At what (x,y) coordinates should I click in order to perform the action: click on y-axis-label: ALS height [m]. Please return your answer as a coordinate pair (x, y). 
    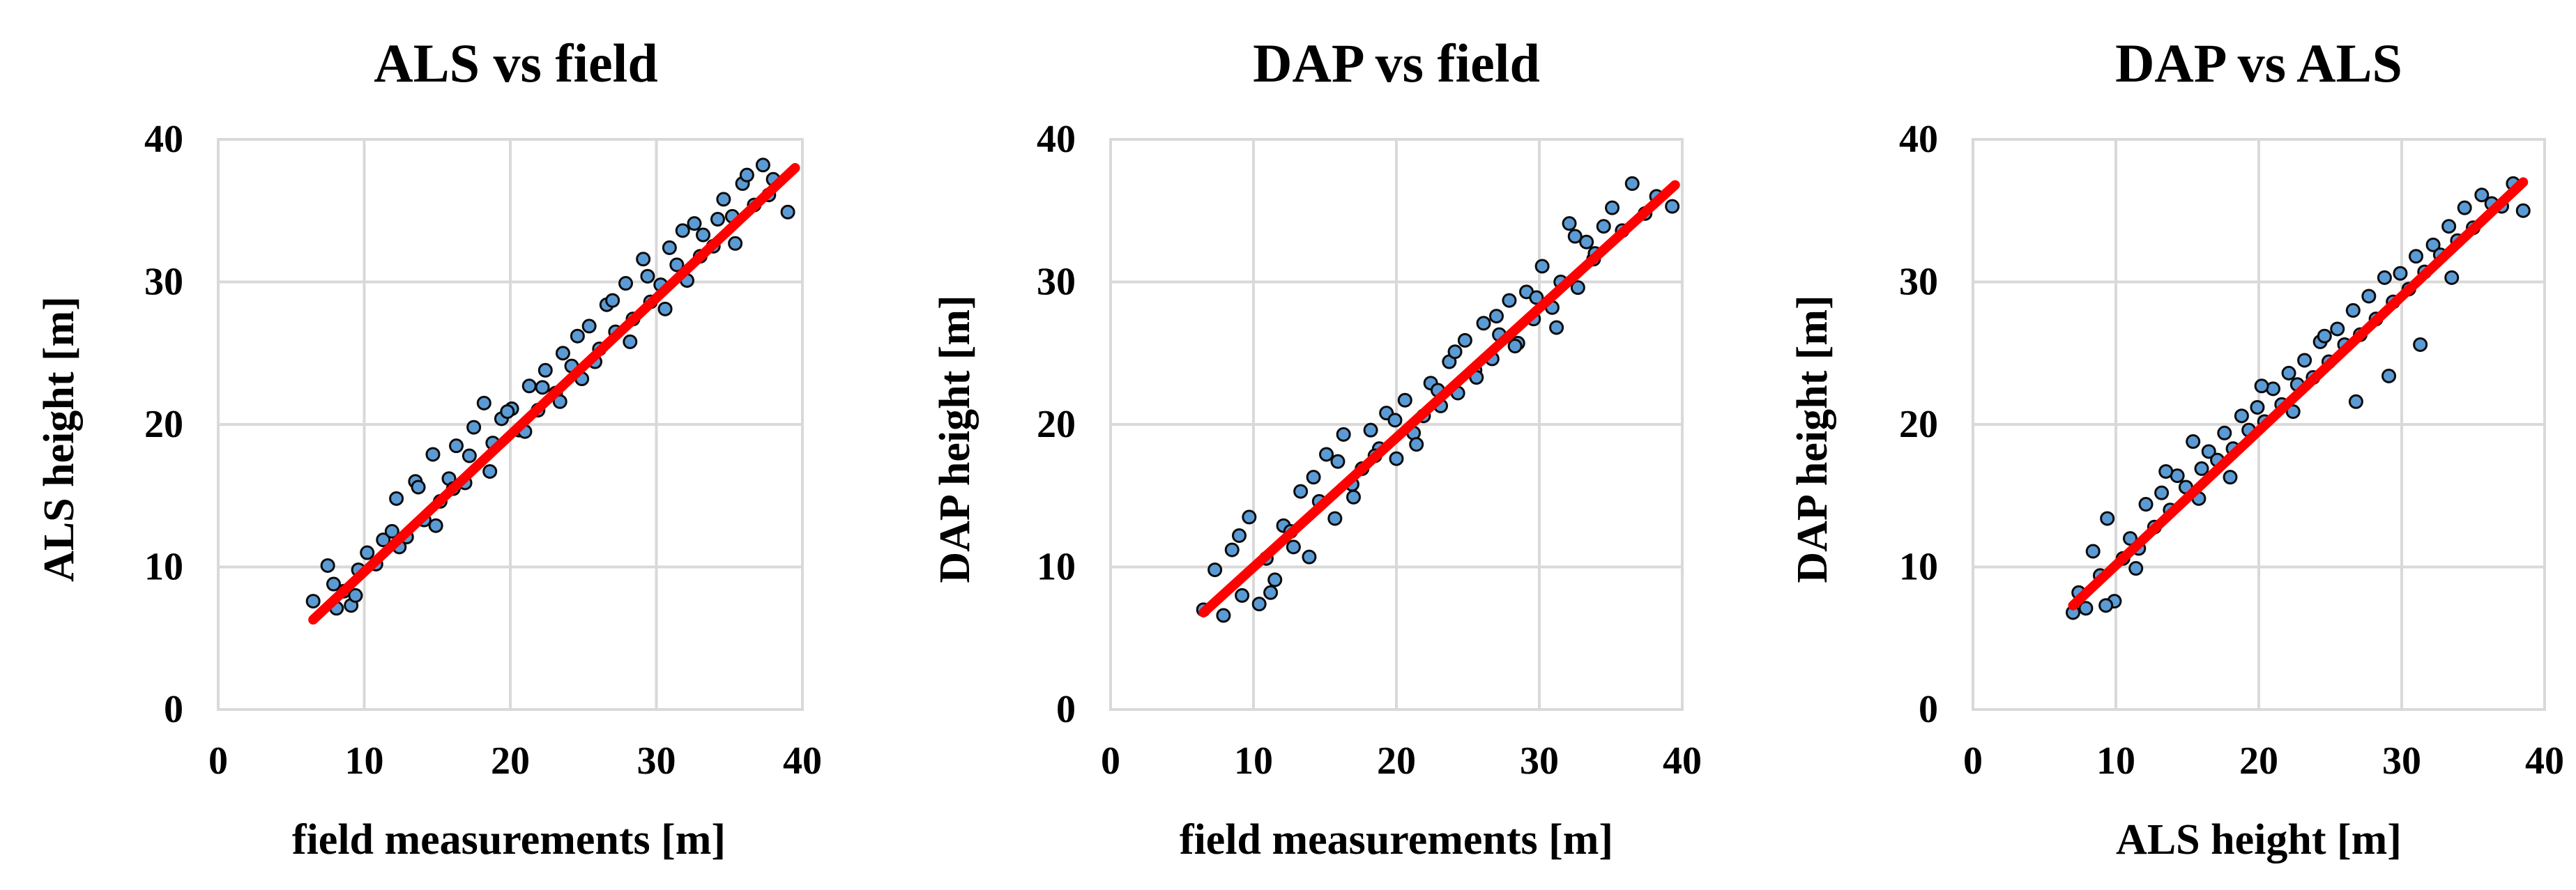
    Looking at the image, I should click on (59, 439).